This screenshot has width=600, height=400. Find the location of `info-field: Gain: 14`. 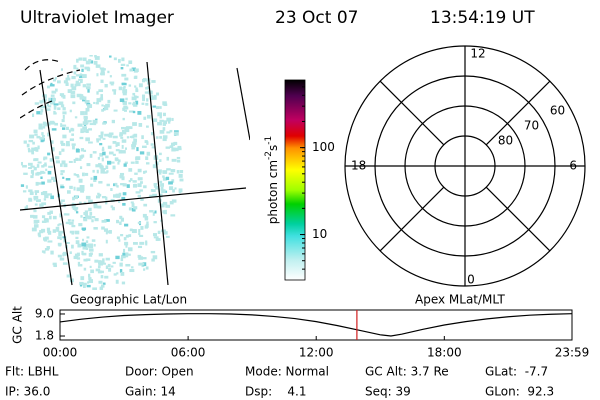

info-field: Gain: 14 is located at coordinates (150, 392).